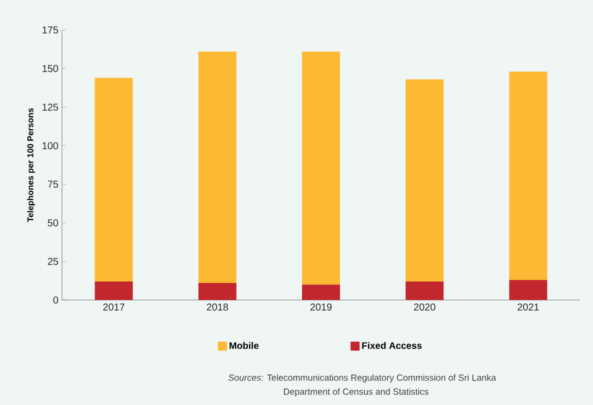 The image size is (593, 405). Describe the element at coordinates (113, 307) in the screenshot. I see `x-tick-label: 2017` at that location.